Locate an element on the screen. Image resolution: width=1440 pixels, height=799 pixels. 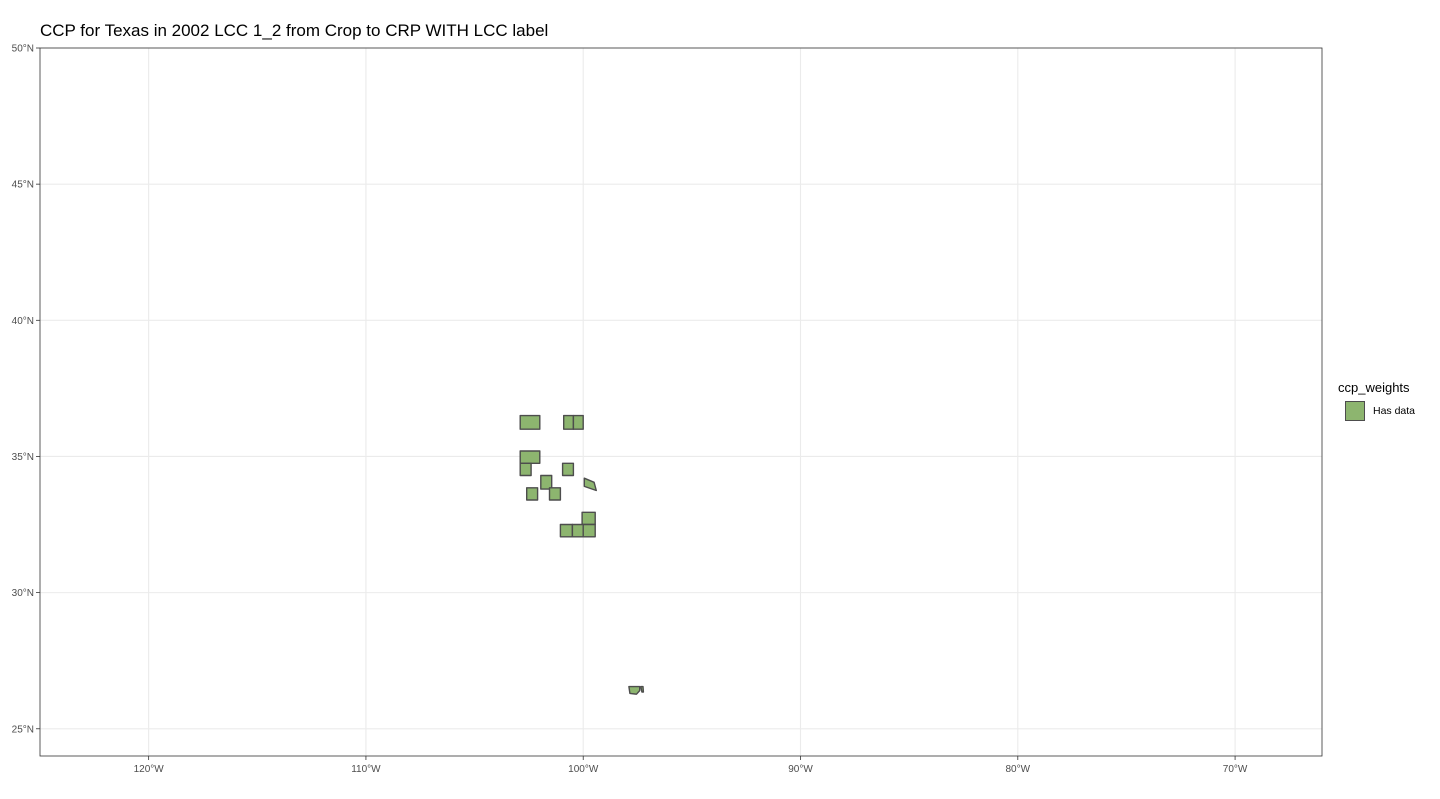
y-tick-label: 40°N is located at coordinates (23, 321).